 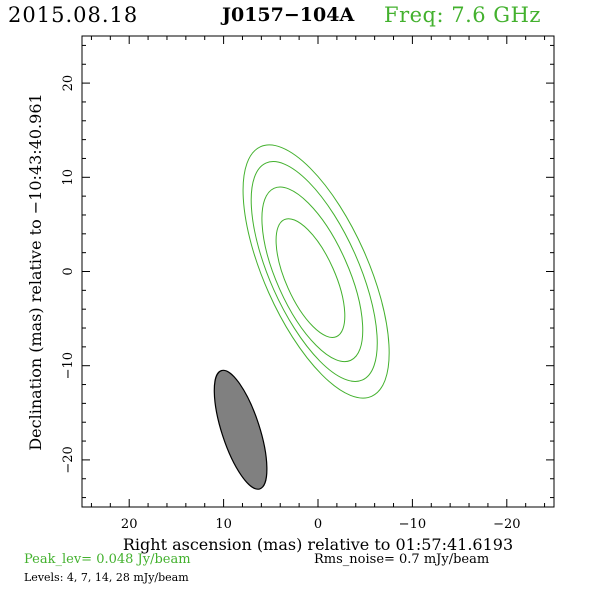 I want to click on observation-date: 2015.08.18, so click(x=73, y=15).